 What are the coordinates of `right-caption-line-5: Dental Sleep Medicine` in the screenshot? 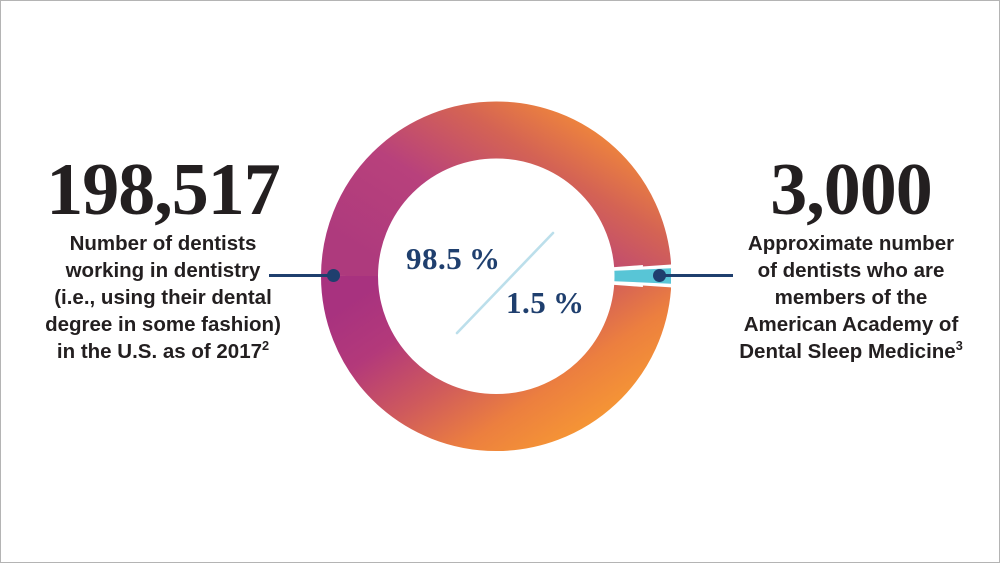 It's located at (847, 352).